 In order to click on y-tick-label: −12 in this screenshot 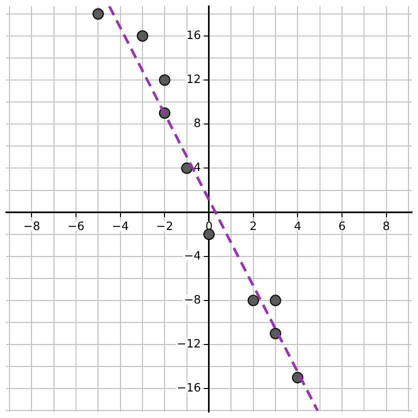, I will do `click(188, 343)`.